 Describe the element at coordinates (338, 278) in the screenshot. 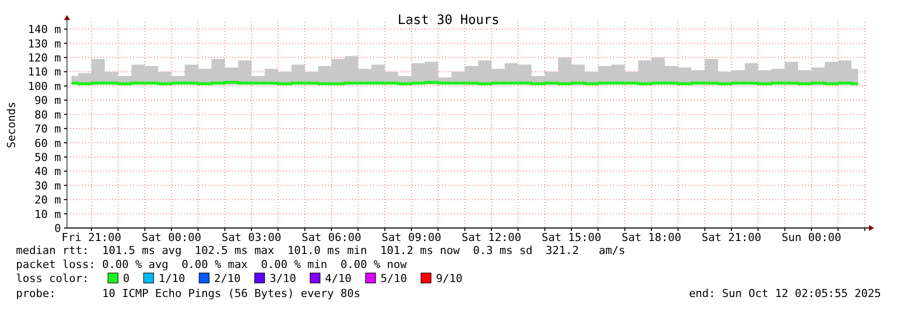

I see `legend-label: 4/10` at that location.